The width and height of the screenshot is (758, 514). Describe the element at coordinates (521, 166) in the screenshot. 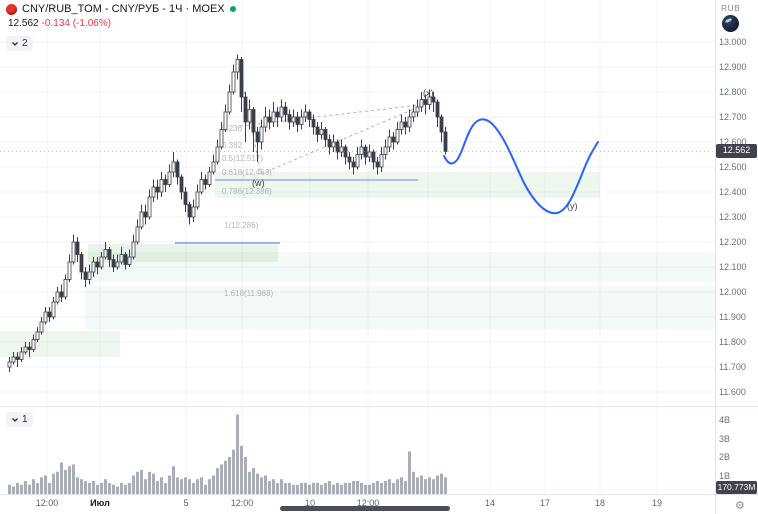

I see `projection-line-drawing` at that location.